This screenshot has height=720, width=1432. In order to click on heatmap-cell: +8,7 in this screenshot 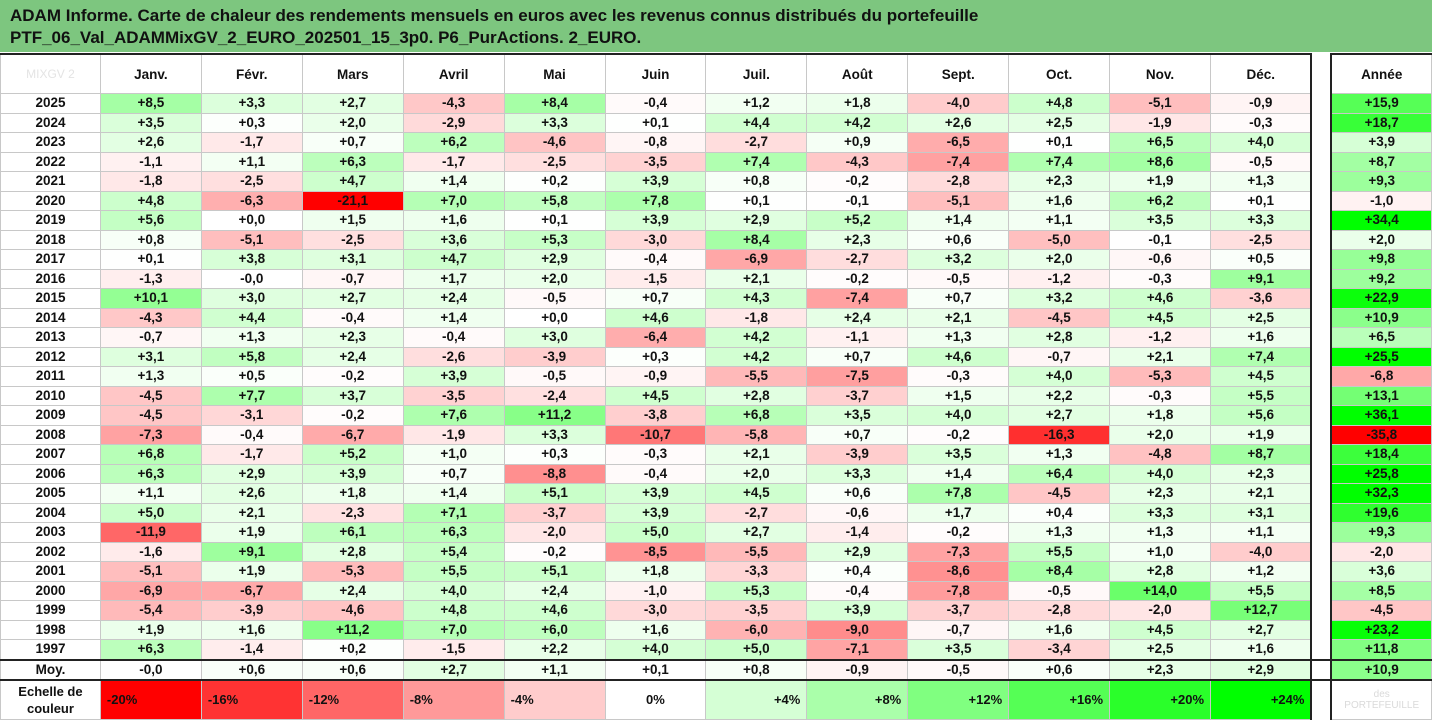, I will do `click(1261, 454)`.